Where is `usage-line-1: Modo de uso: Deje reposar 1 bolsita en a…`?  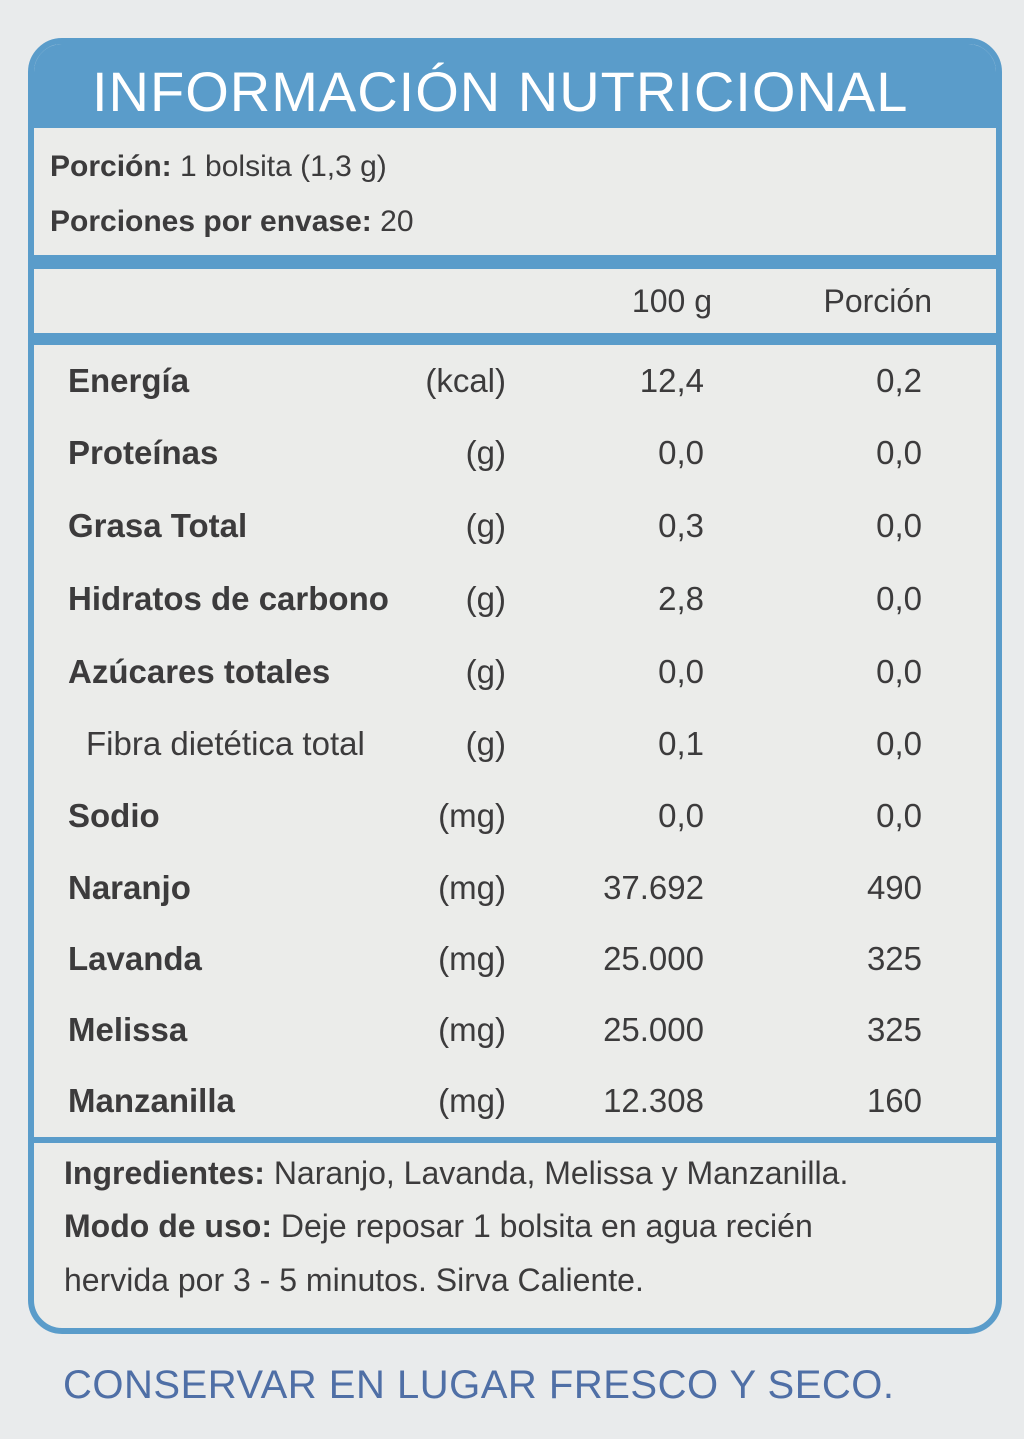 usage-line-1: Modo de uso: Deje reposar 1 bolsita en a… is located at coordinates (438, 1226).